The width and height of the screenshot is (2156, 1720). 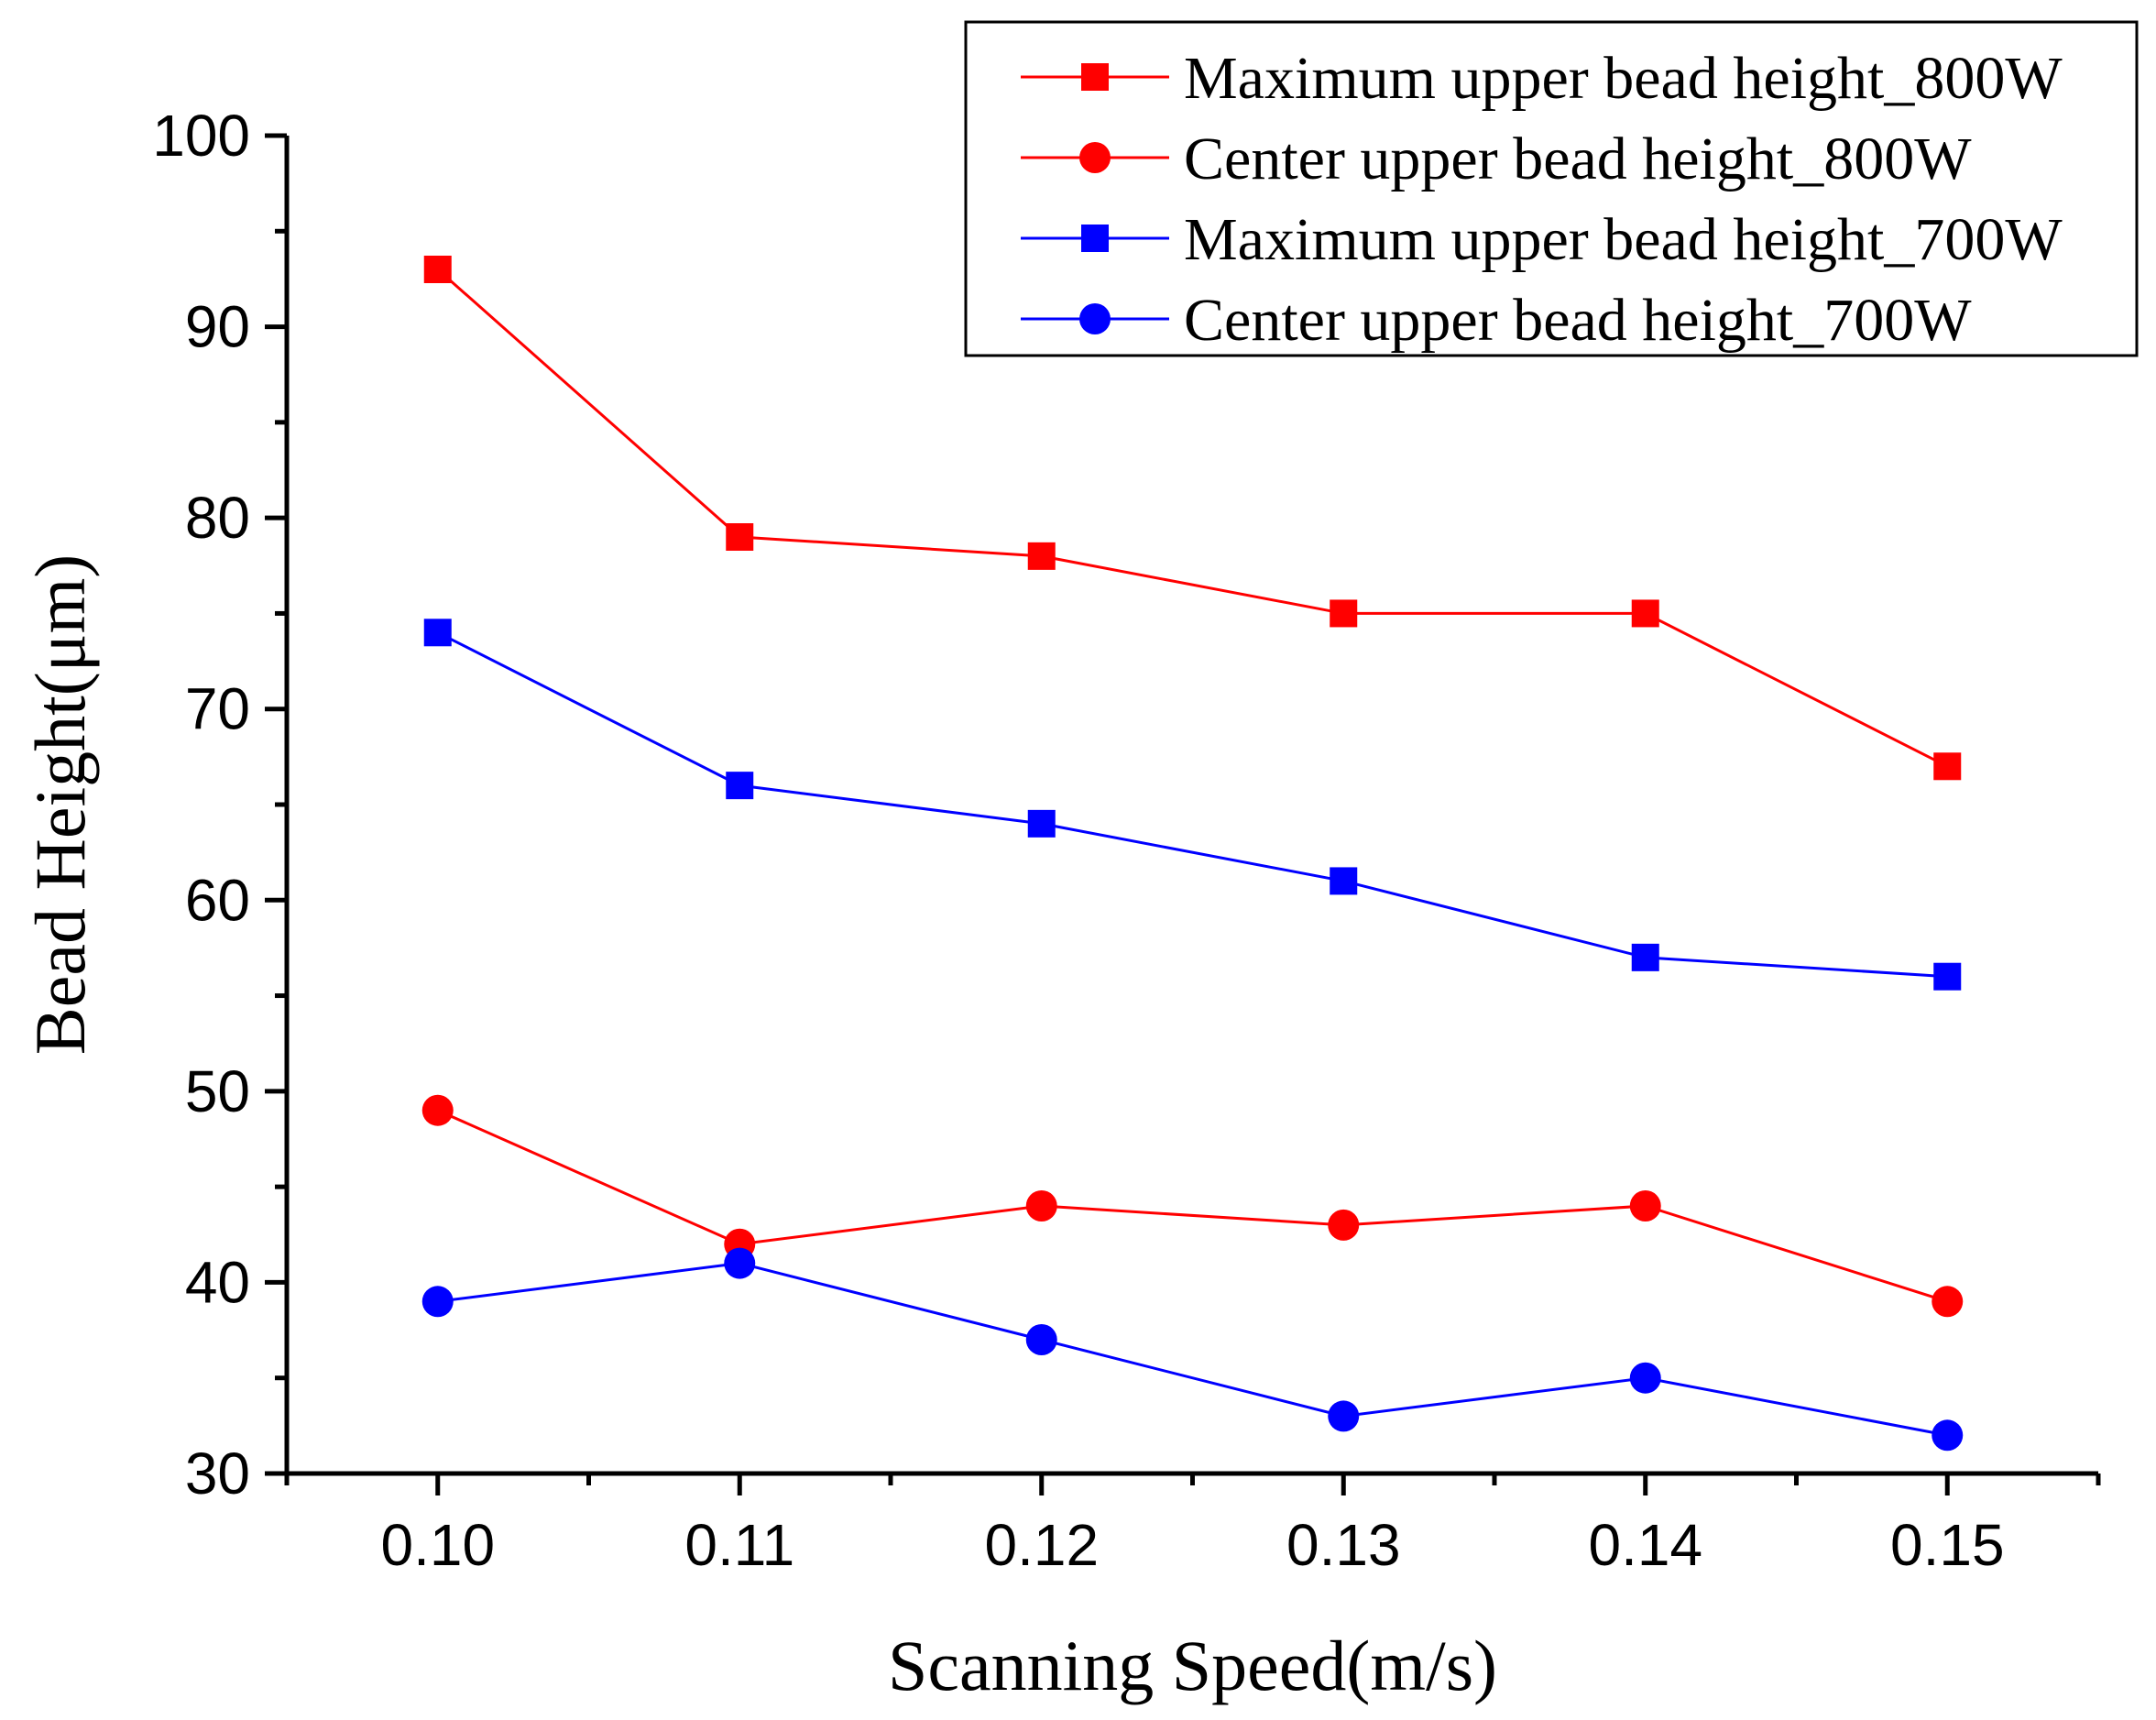 What do you see at coordinates (1623, 239) in the screenshot?
I see `legend-label: Maximum upper bead height_700W` at bounding box center [1623, 239].